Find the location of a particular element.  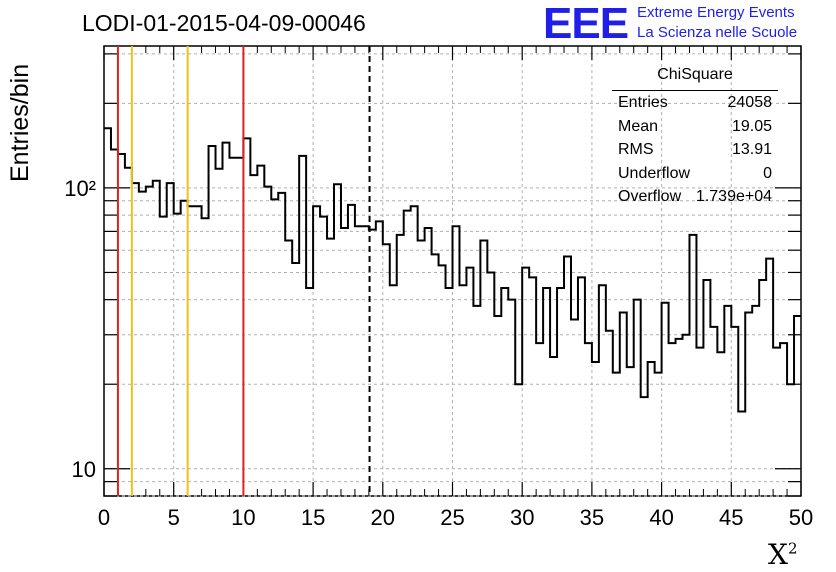

x-tick-label: 40 is located at coordinates (661, 517).